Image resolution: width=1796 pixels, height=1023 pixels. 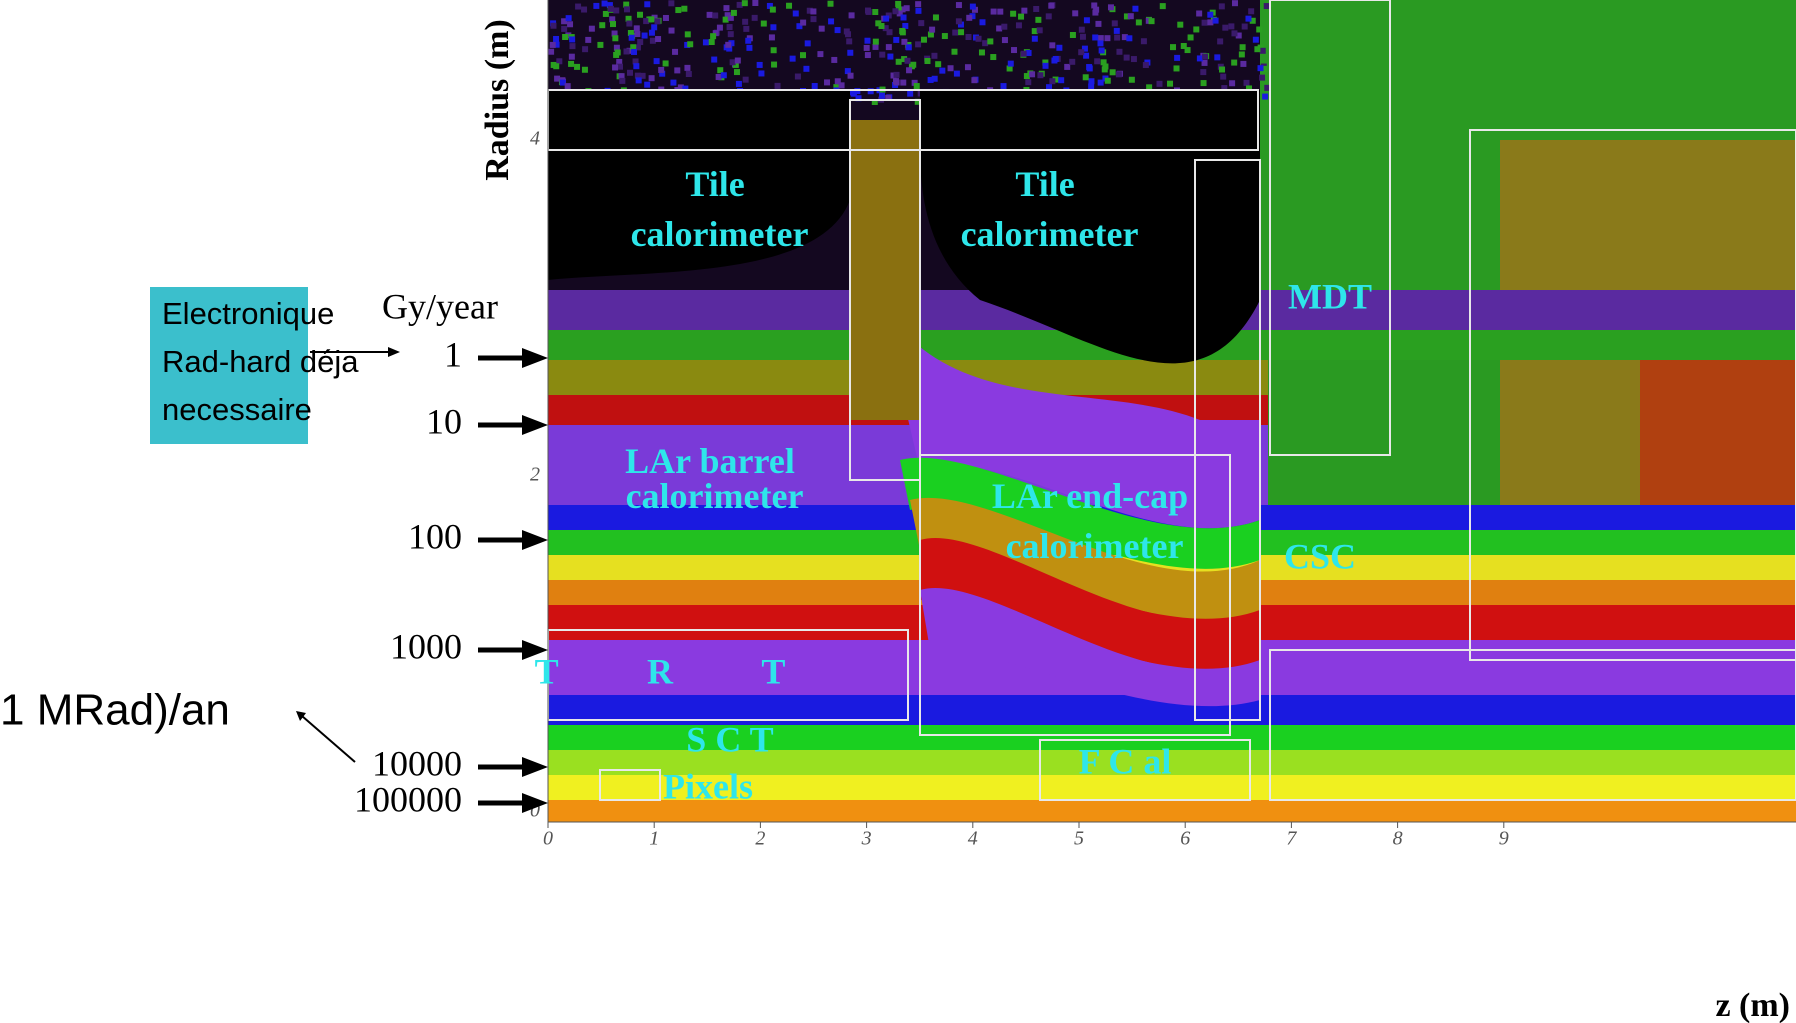 What do you see at coordinates (1079, 839) in the screenshot?
I see `x-tick-label: 5` at bounding box center [1079, 839].